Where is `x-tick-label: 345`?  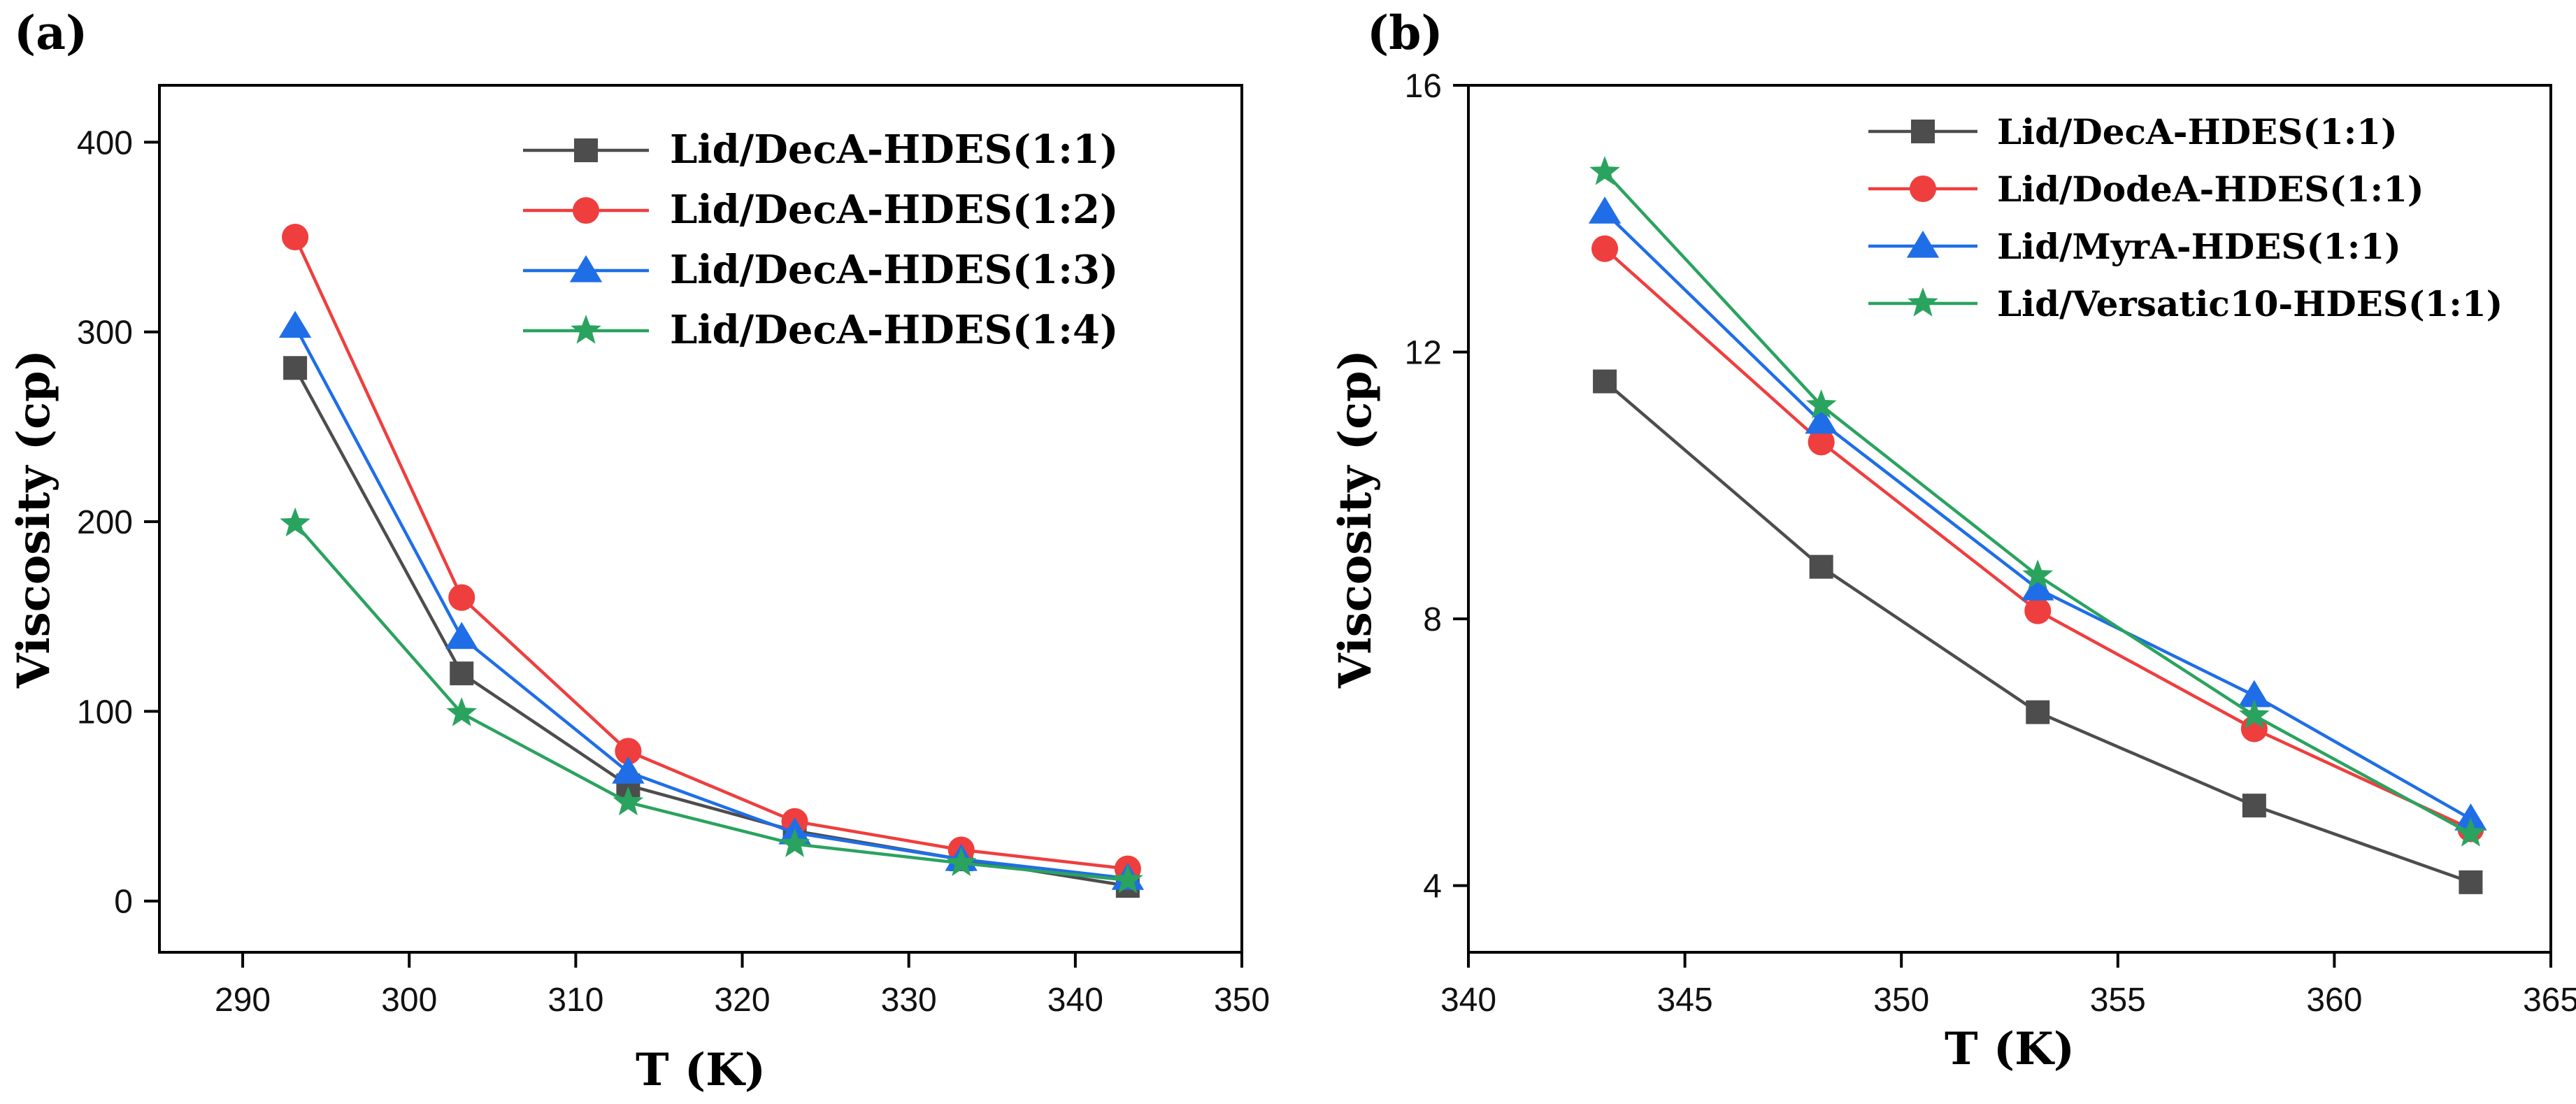
x-tick-label: 345 is located at coordinates (1685, 1000).